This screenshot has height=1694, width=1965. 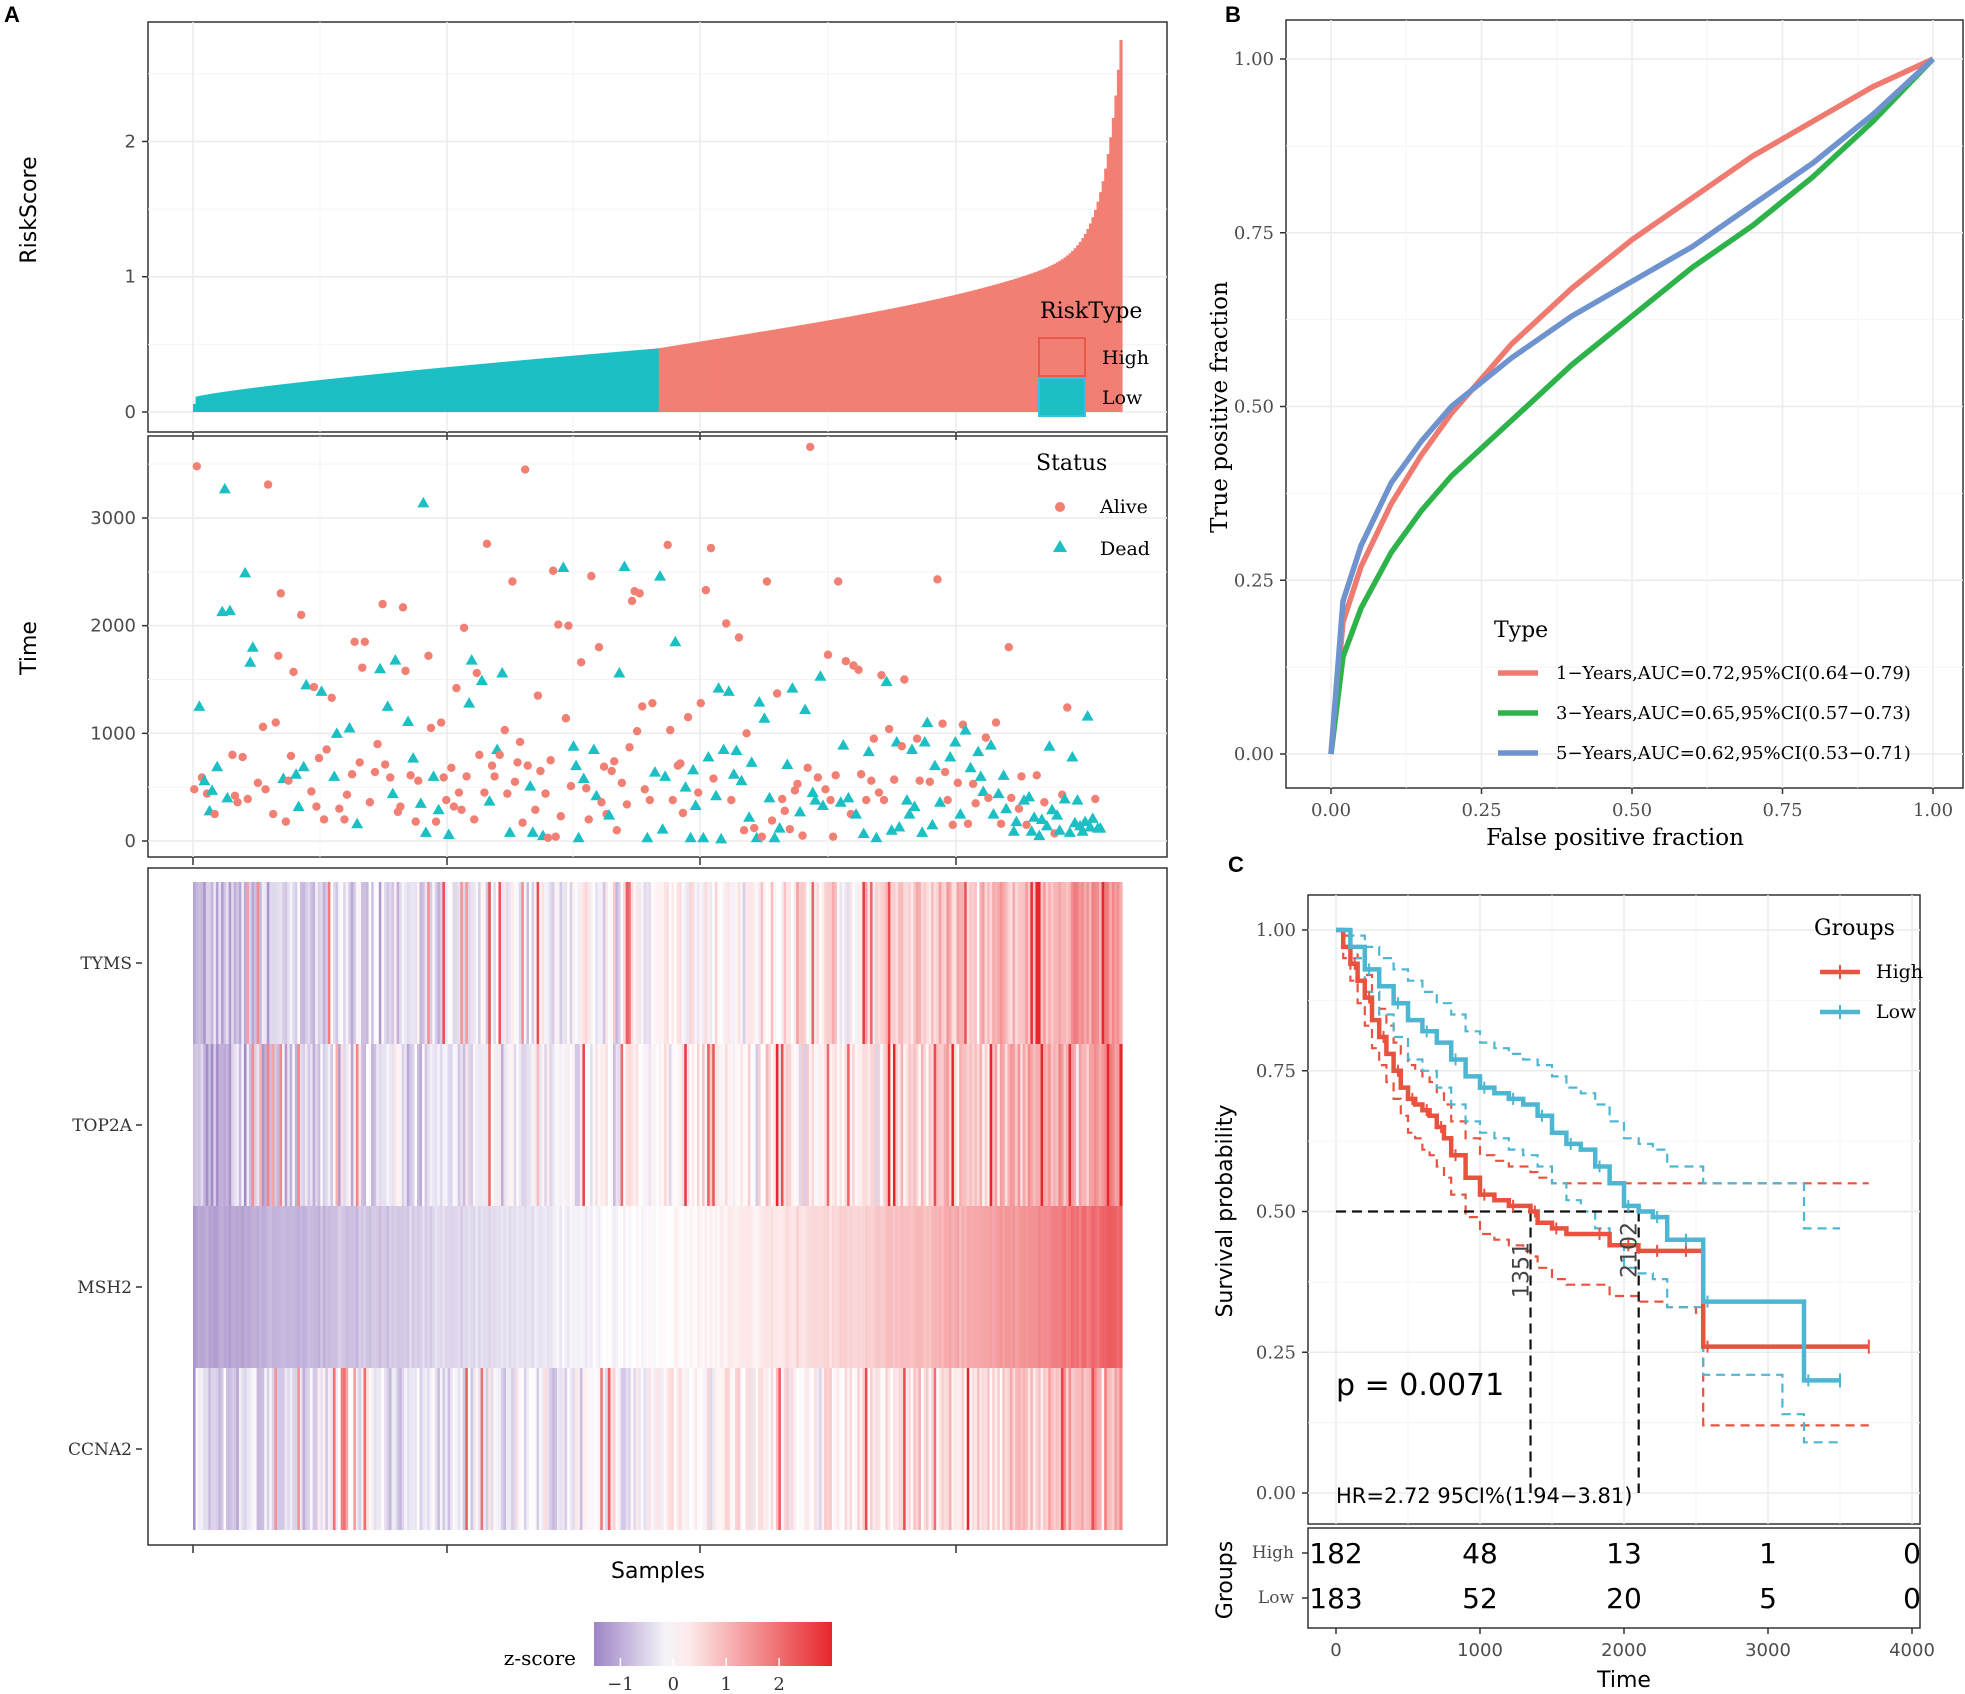 I want to click on risk-table-xlabel: Time, so click(x=1623, y=1680).